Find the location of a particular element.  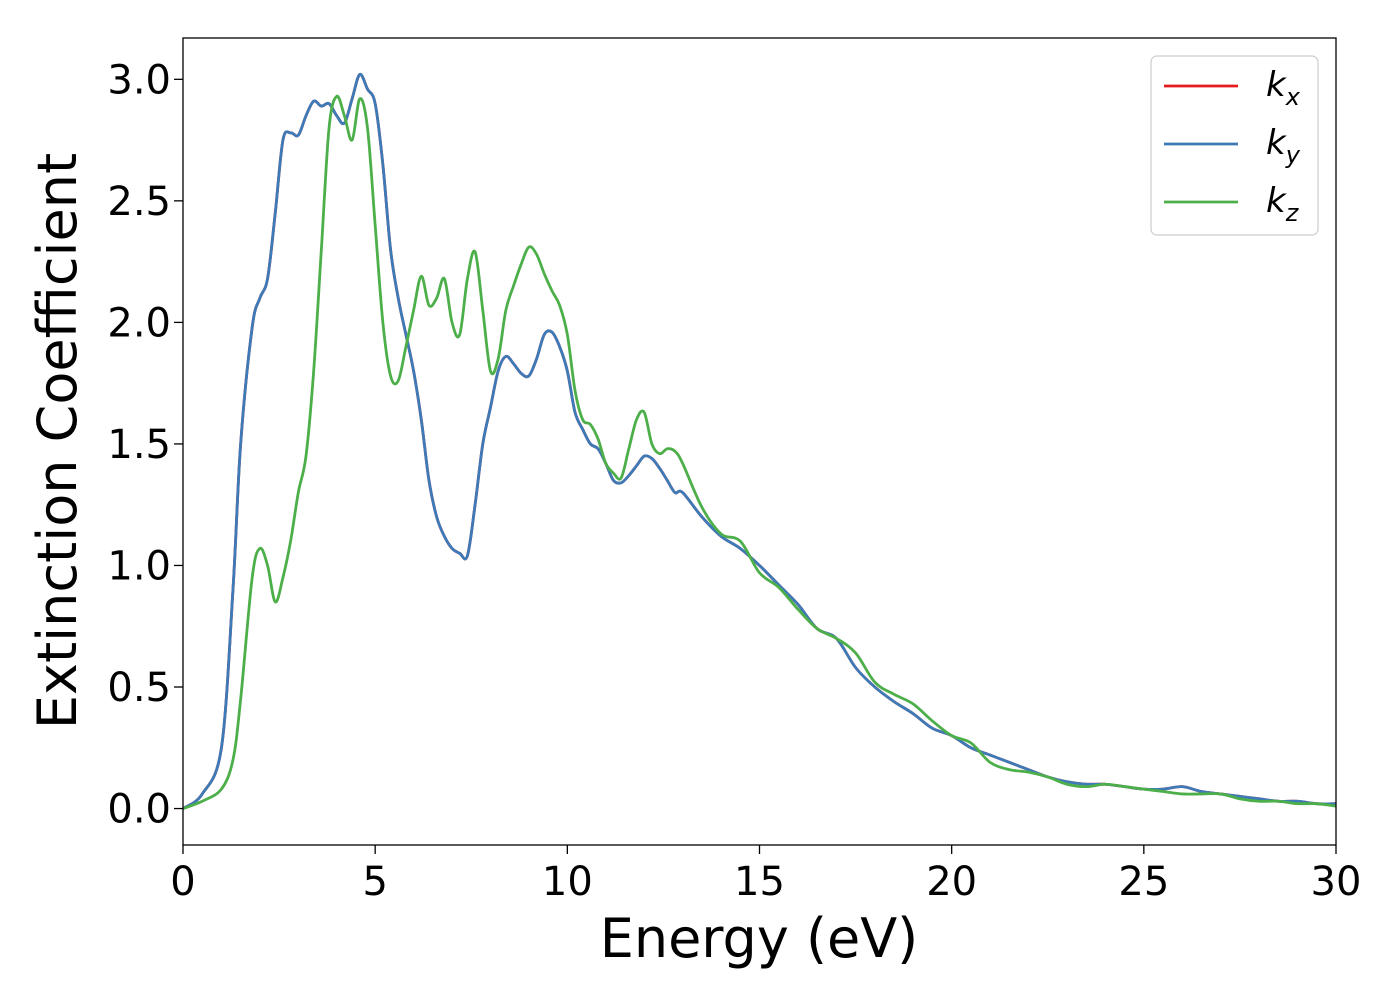

y-axis-title: Extinction Coefficient is located at coordinates (57, 441).